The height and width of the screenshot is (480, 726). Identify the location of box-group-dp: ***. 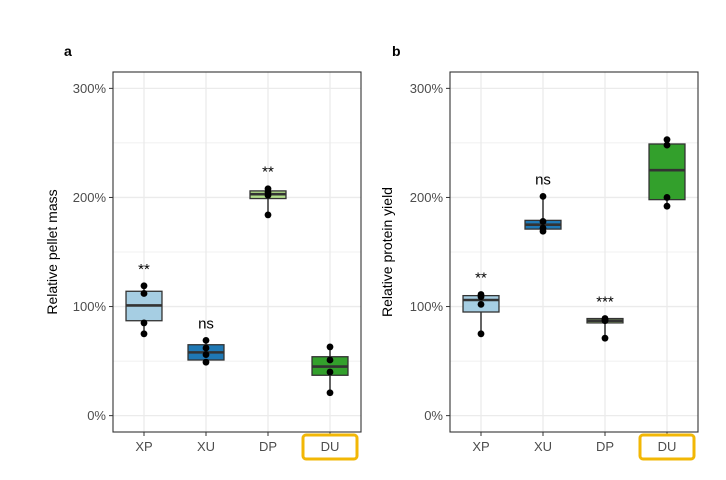
(605, 318).